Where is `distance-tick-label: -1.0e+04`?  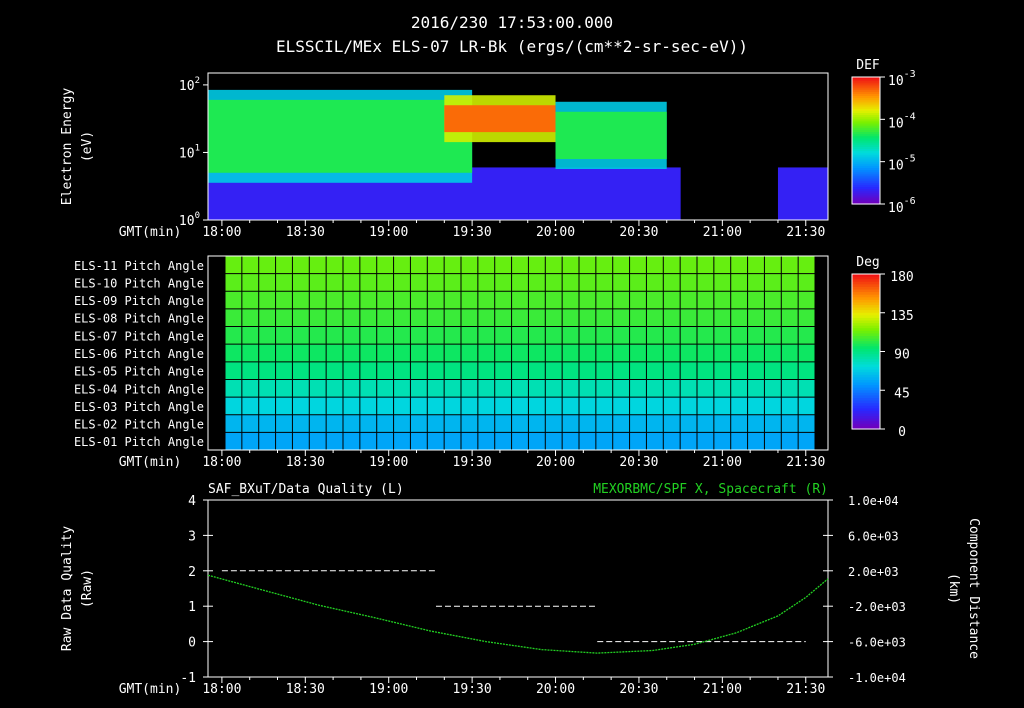 distance-tick-label: -1.0e+04 is located at coordinates (877, 678).